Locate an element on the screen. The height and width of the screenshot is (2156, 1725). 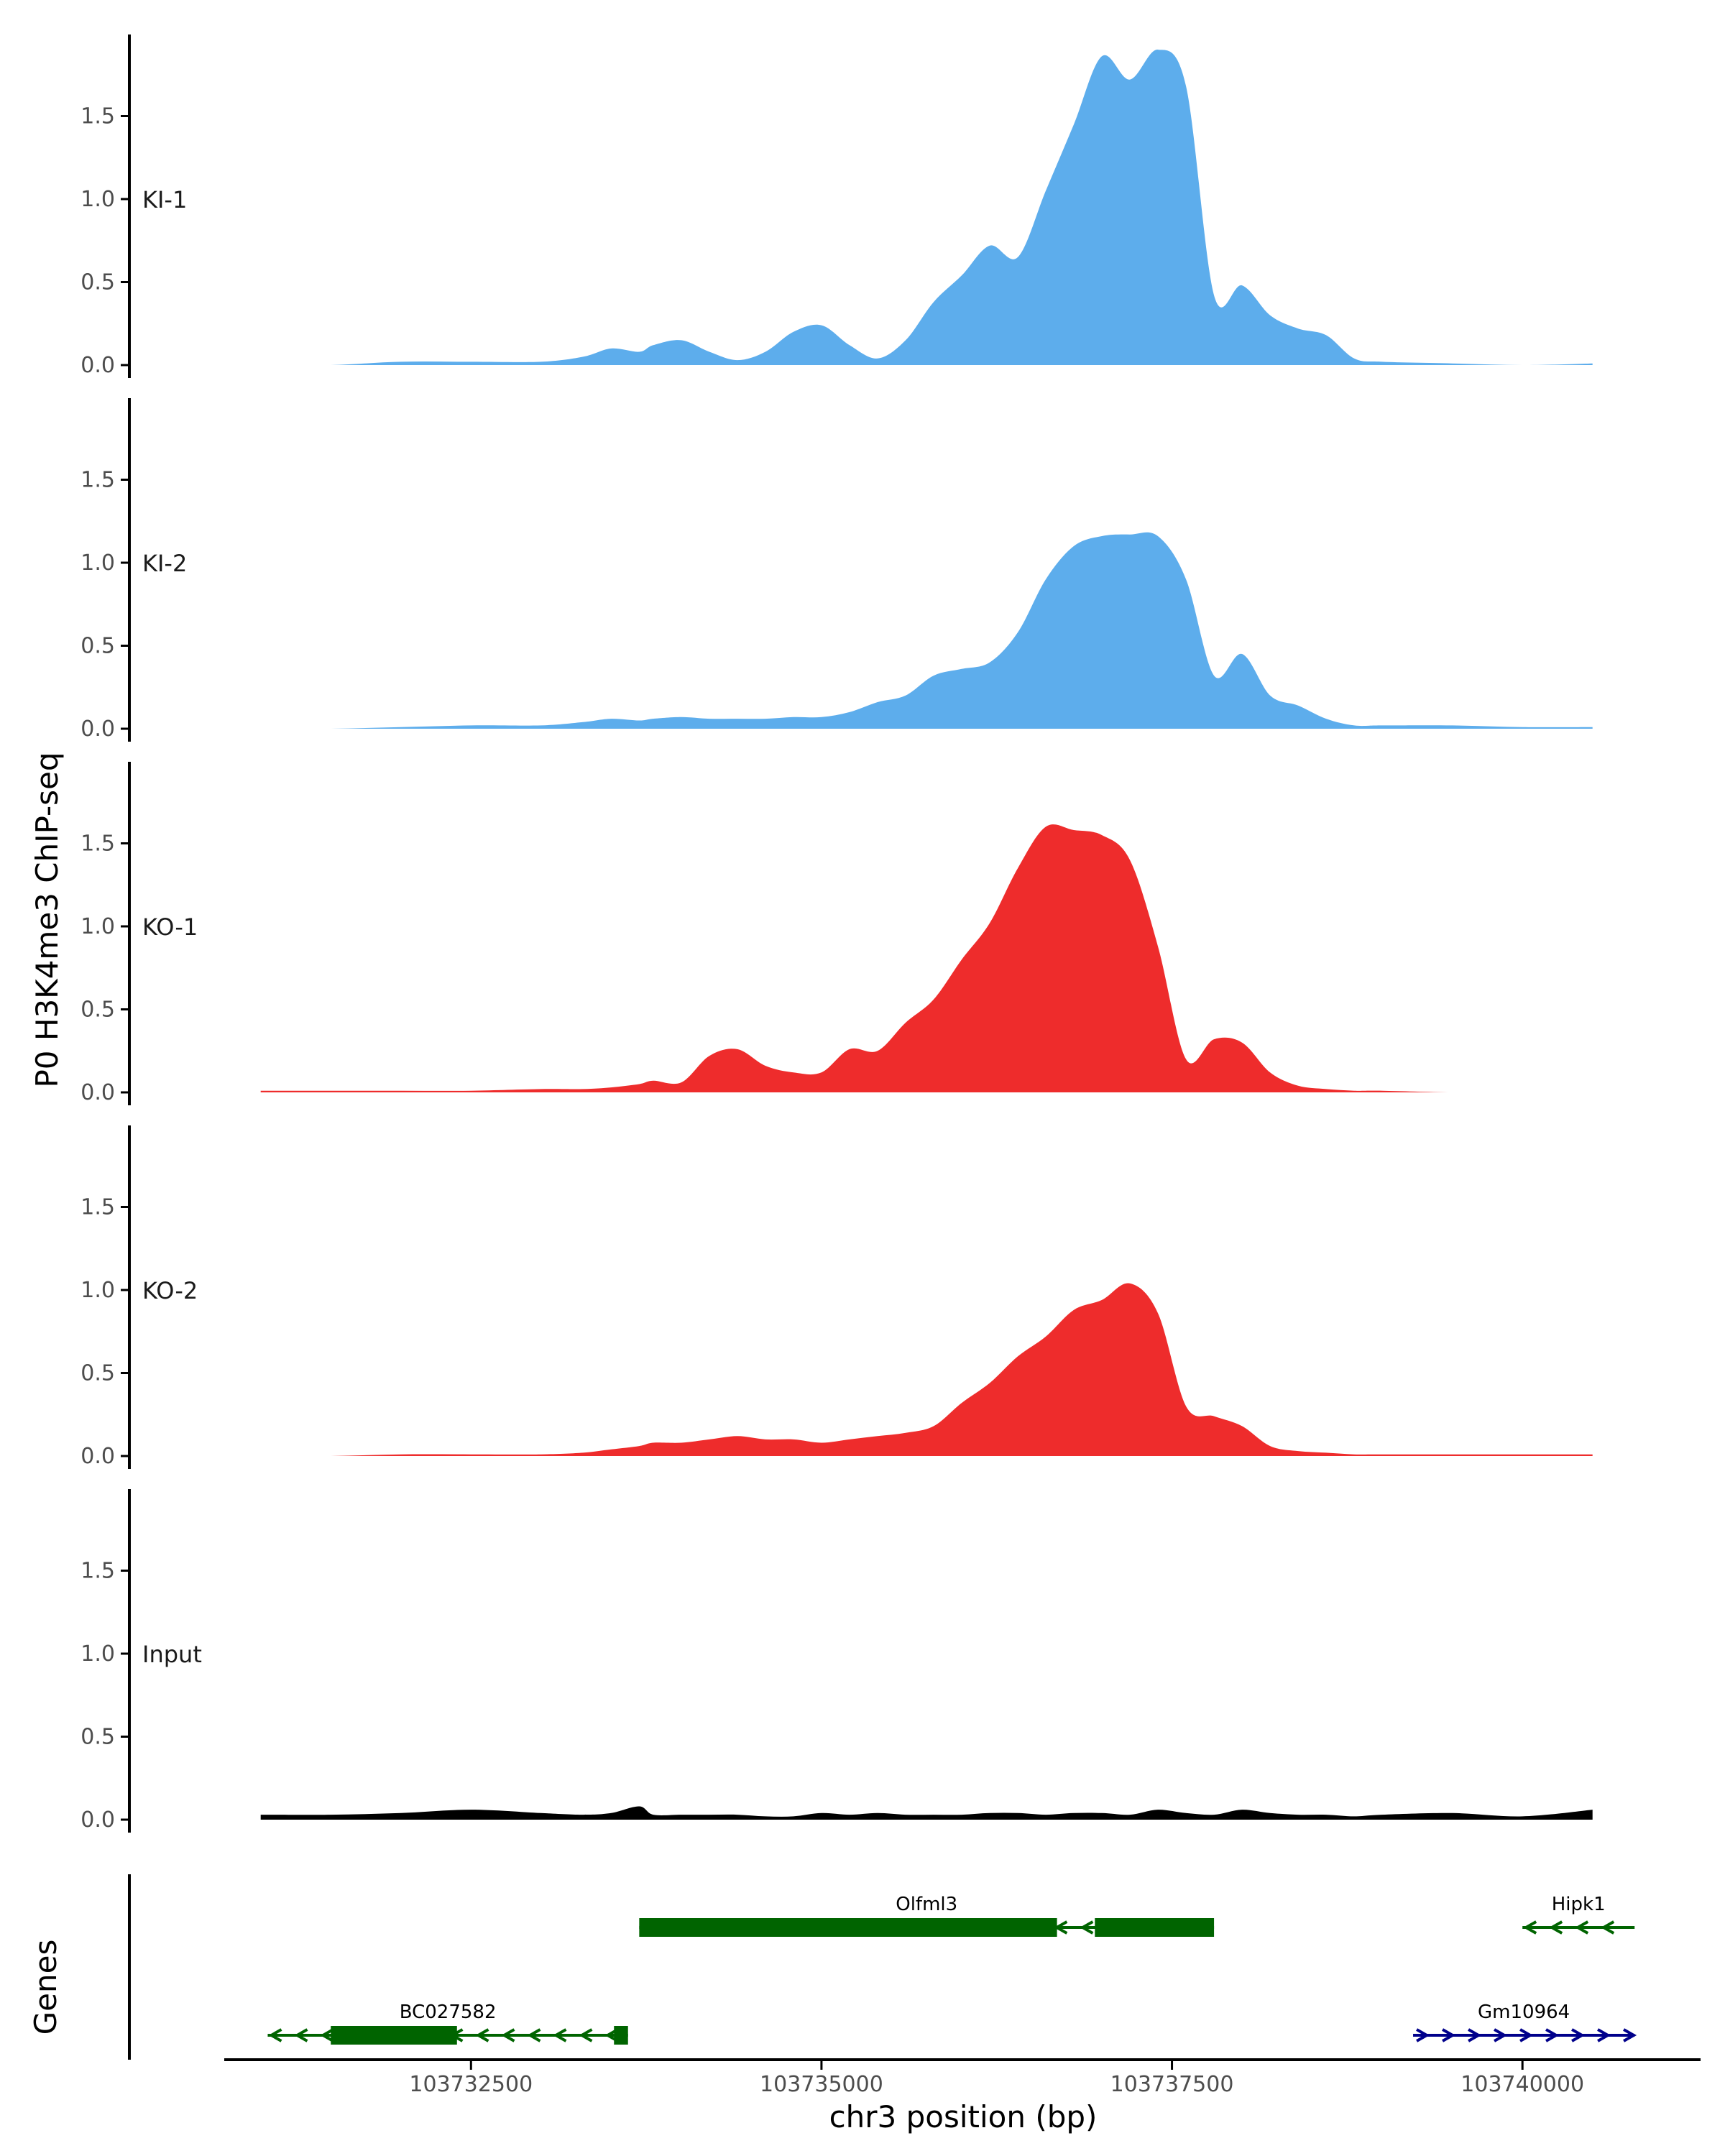
gene-gm10964: Gm10964 is located at coordinates (1525, 2022).